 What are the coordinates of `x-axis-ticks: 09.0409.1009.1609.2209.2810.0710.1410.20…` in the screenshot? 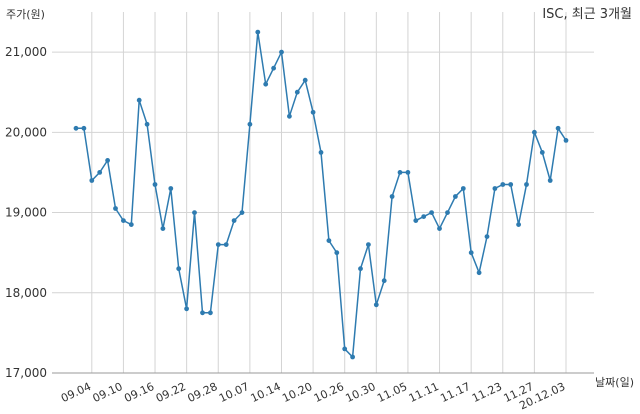 It's located at (313, 396).